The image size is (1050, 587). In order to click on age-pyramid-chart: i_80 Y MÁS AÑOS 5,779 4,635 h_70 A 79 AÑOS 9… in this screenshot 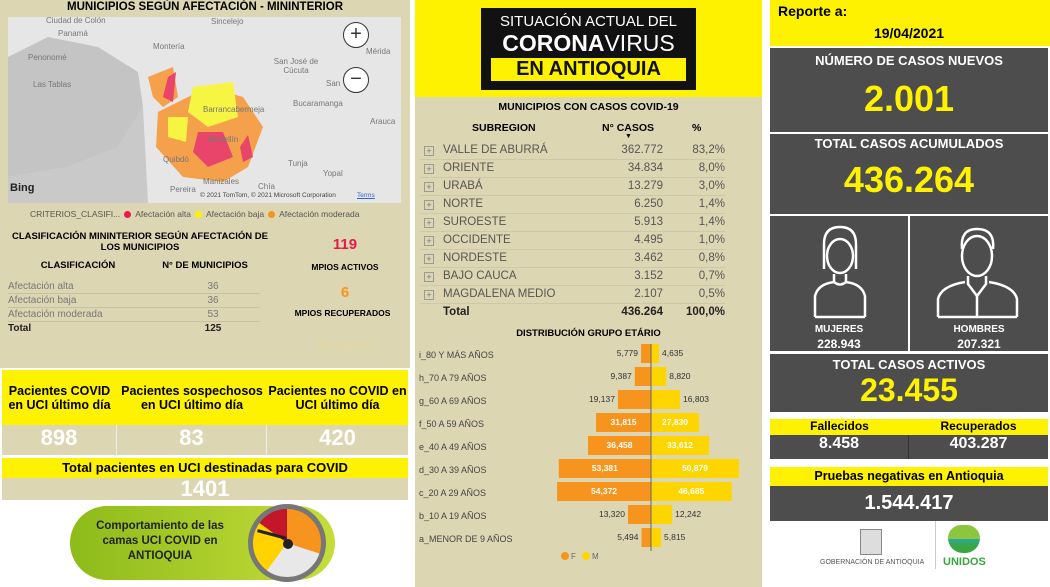, I will do `click(579, 452)`.